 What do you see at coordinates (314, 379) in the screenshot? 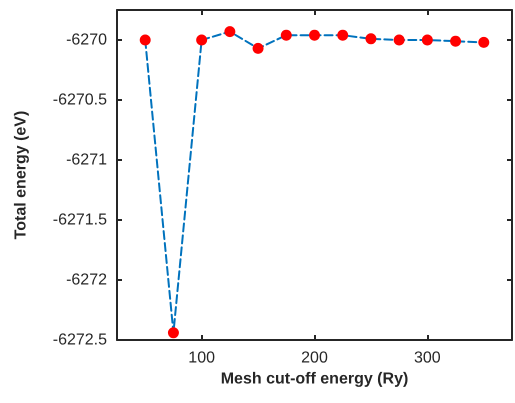
I see `x-axis-title: Mesh cut-off energy (Ry)` at bounding box center [314, 379].